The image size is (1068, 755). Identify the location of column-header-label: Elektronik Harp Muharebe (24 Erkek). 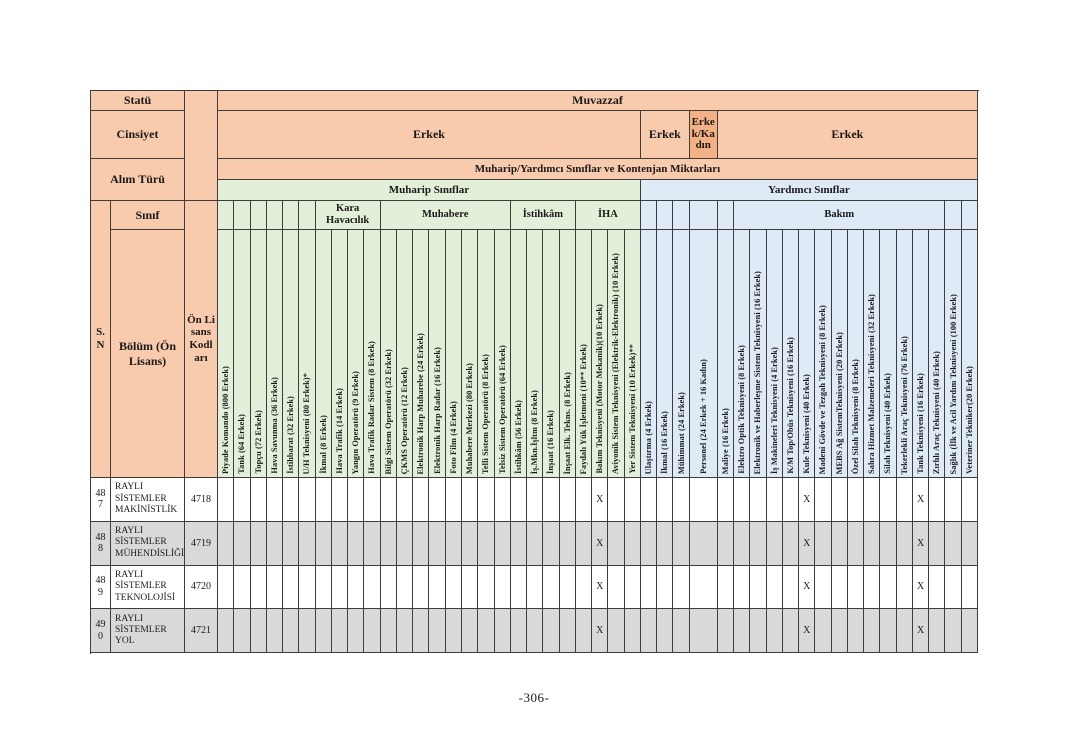
(421, 403).